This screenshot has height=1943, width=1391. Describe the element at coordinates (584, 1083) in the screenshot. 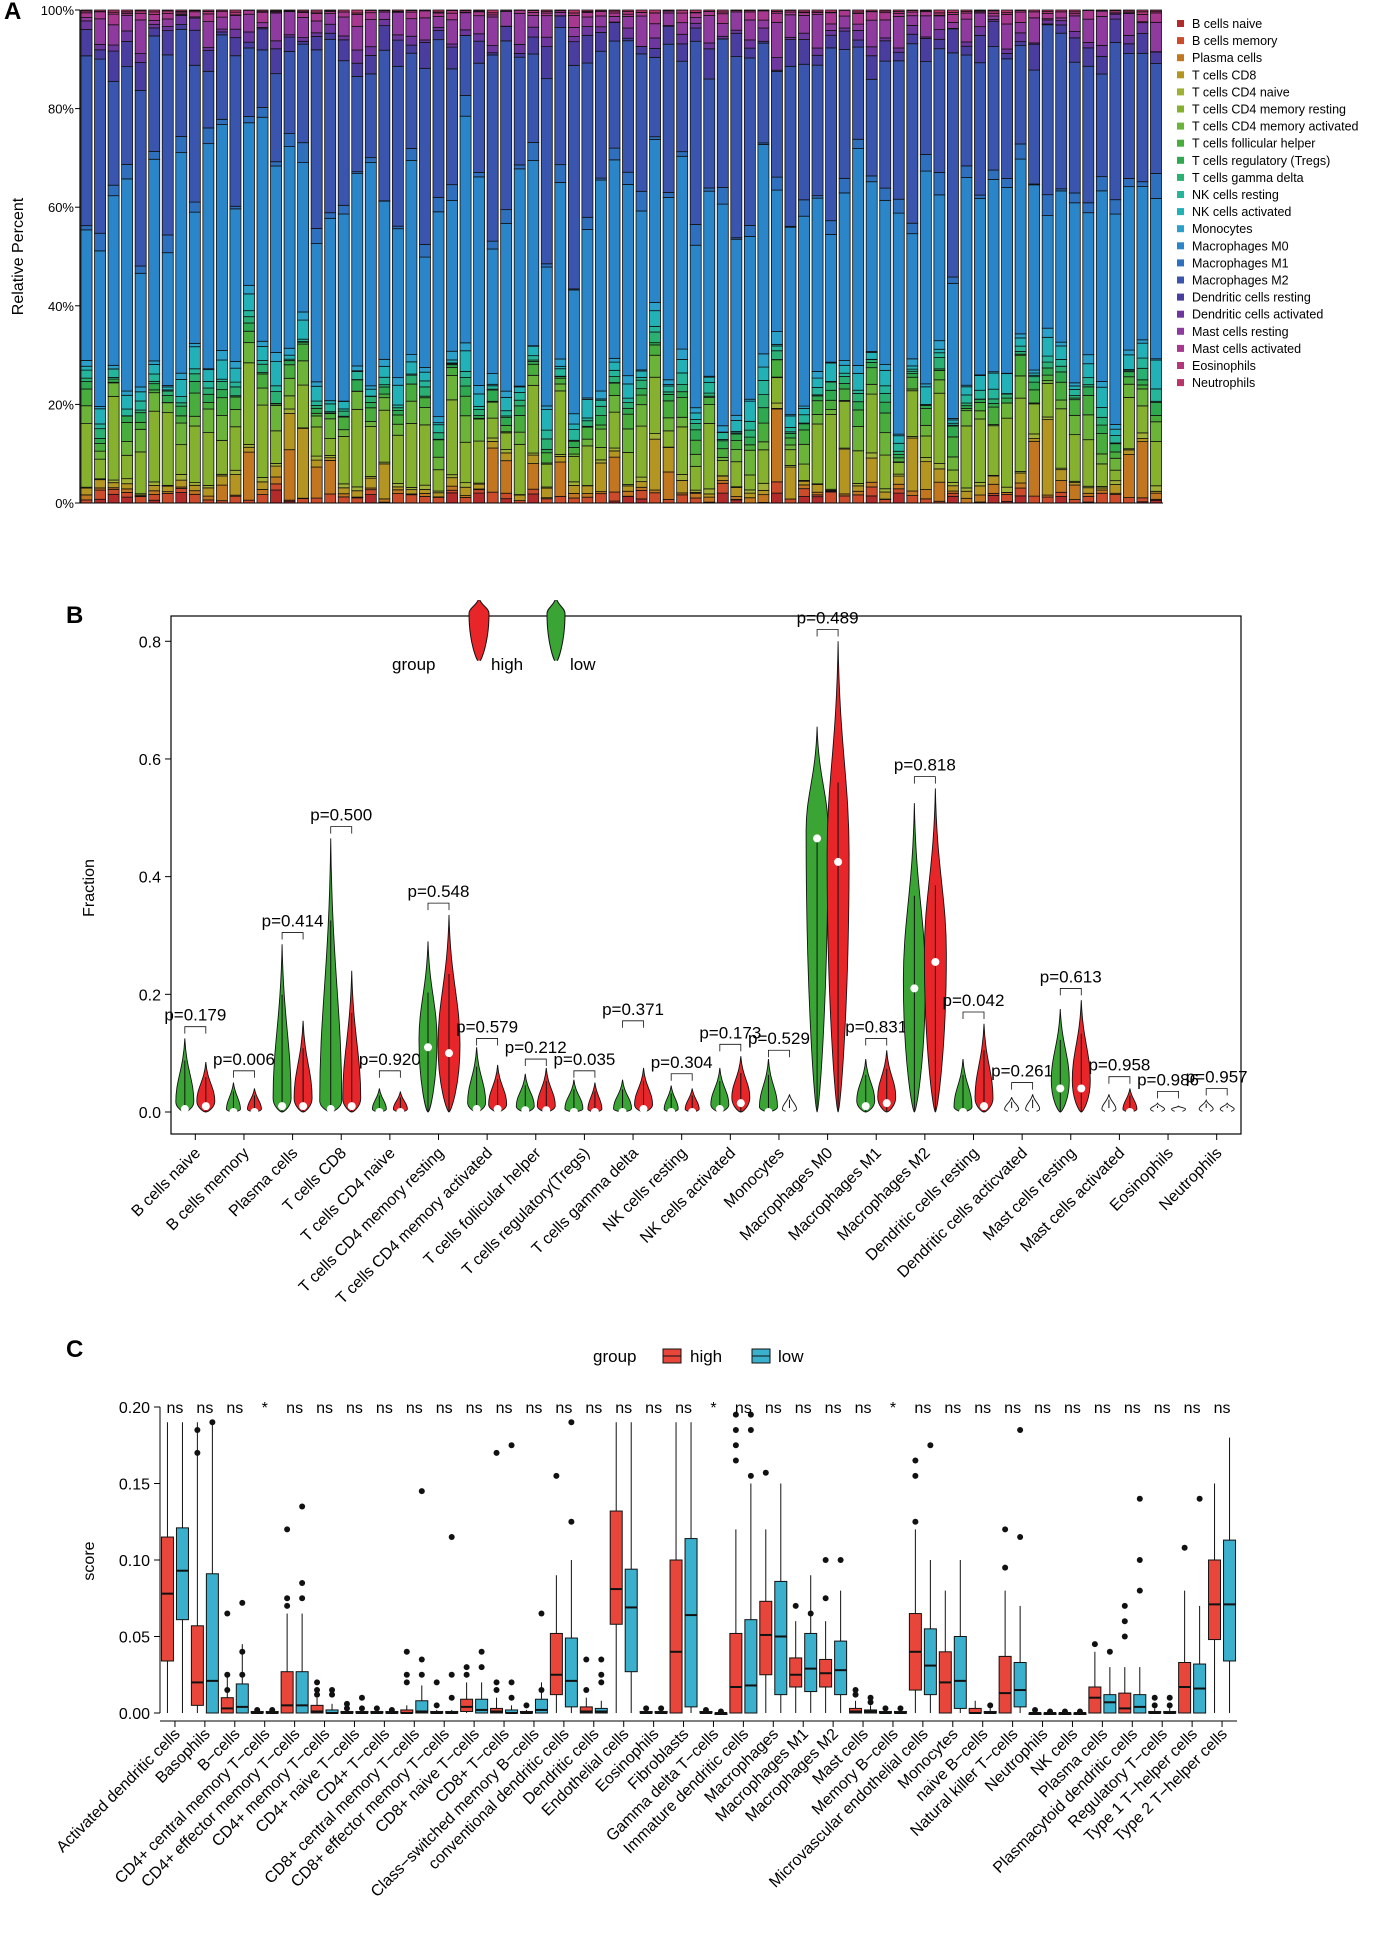

I see `violin-group: p=0.035` at that location.